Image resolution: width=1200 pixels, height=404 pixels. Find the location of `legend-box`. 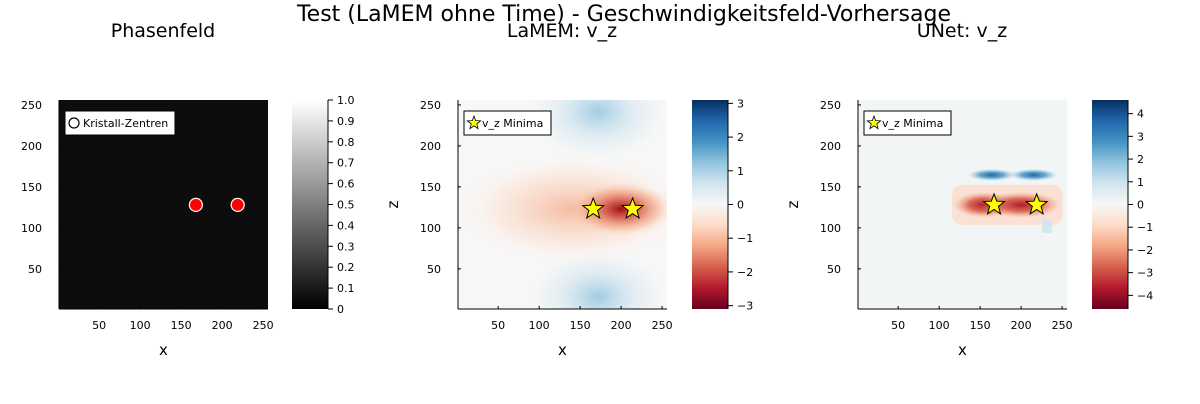

legend-box is located at coordinates (120, 123).